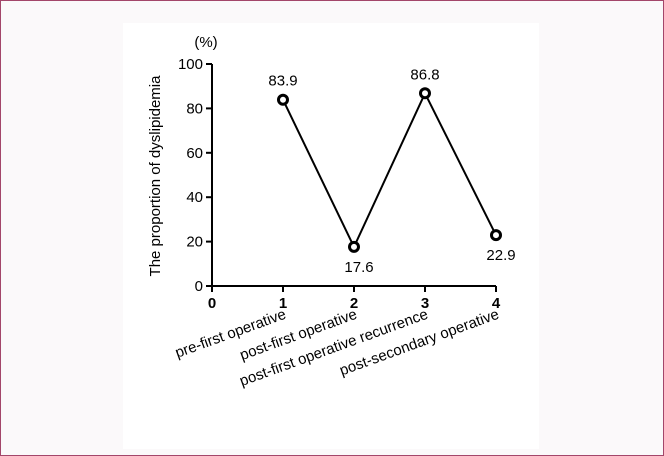 This screenshot has height=456, width=664. What do you see at coordinates (500, 255) in the screenshot?
I see `data-label: 22.9` at bounding box center [500, 255].